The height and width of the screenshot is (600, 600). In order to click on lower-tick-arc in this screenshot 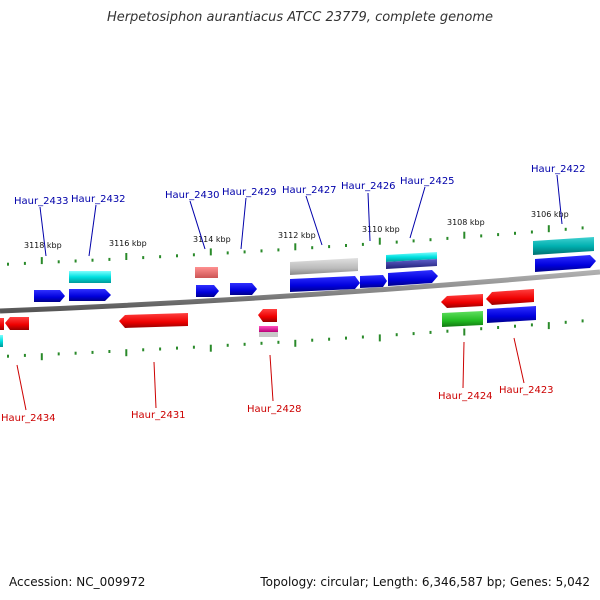, I will do `click(295, 340)`.